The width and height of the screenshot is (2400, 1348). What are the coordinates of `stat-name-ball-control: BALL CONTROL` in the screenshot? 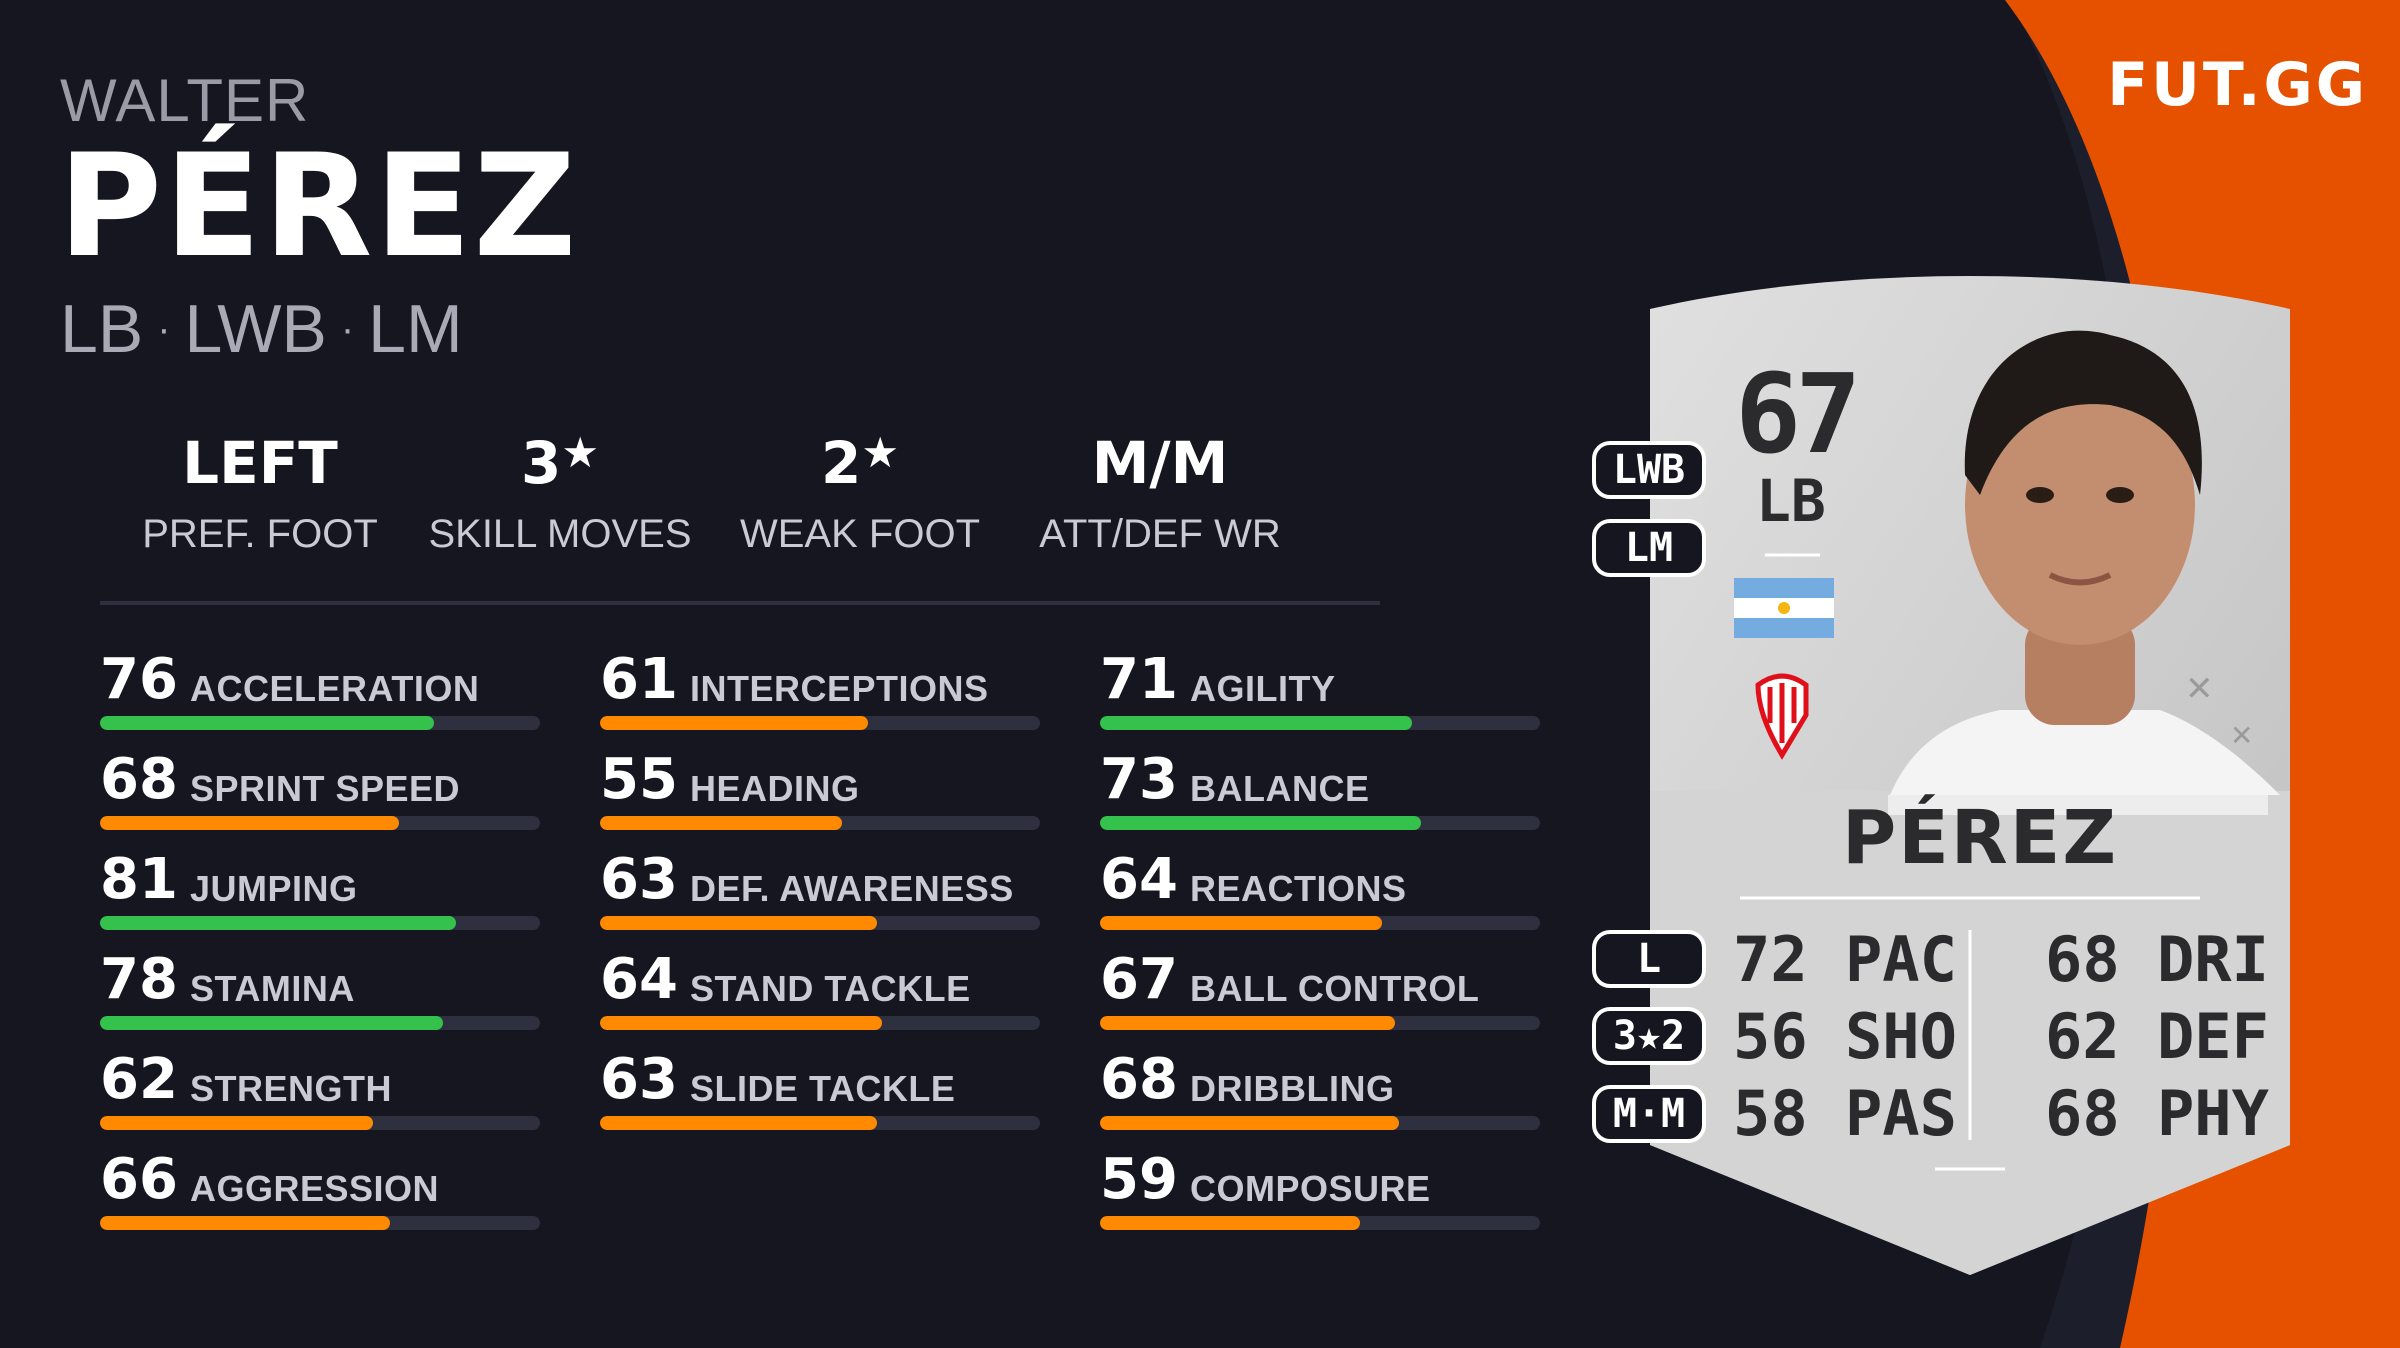 It's located at (1335, 988).